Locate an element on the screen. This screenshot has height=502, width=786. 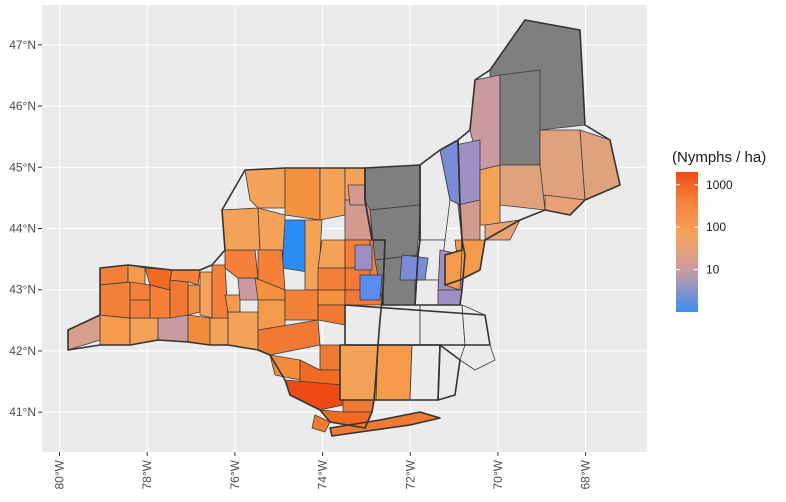
county-ny-franklin is located at coordinates (332, 194).